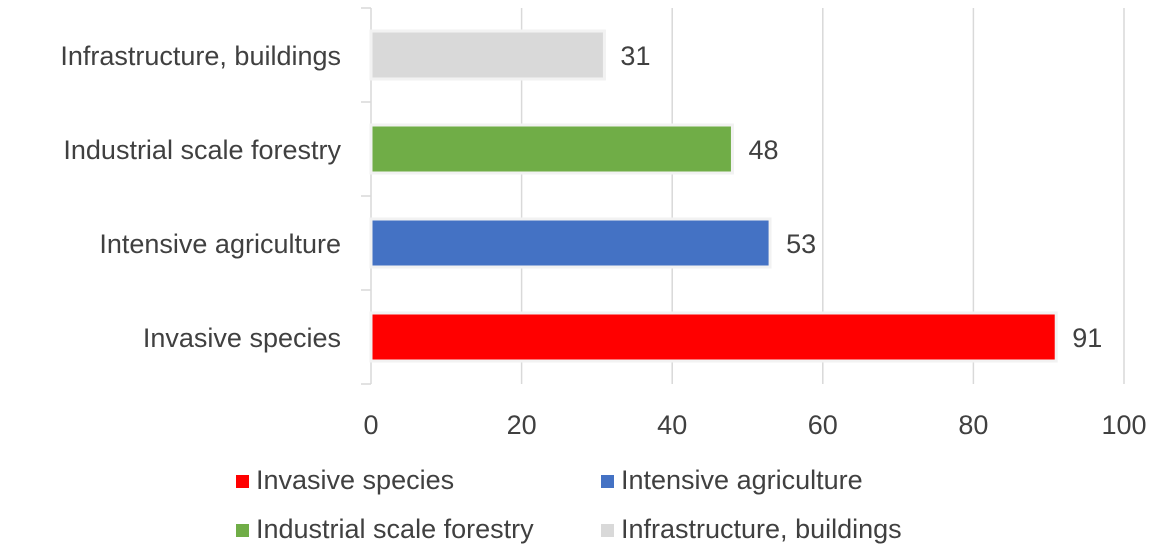 The height and width of the screenshot is (559, 1153). I want to click on x-tick-label: 60, so click(823, 425).